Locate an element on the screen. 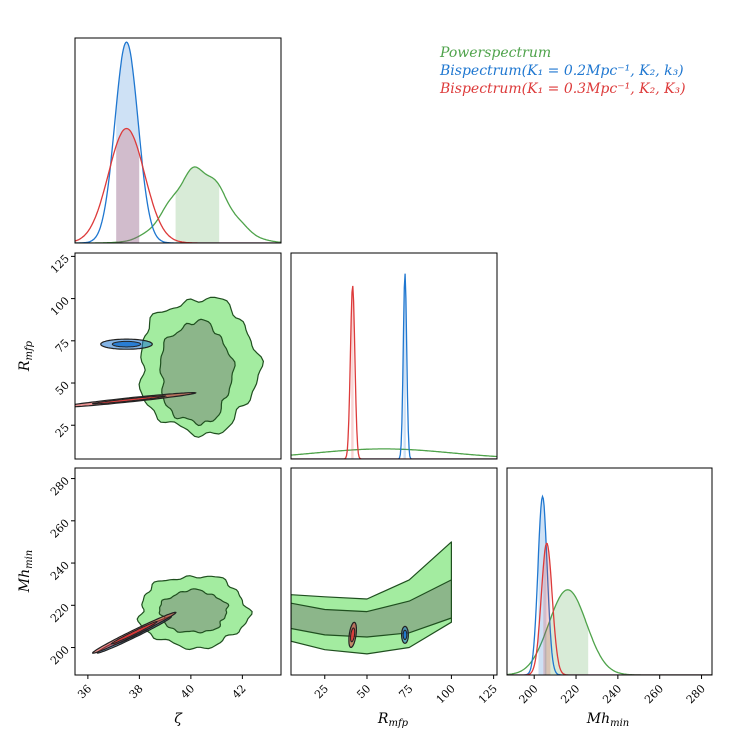 The height and width of the screenshot is (750, 750). panel-frame-mm is located at coordinates (609, 571).